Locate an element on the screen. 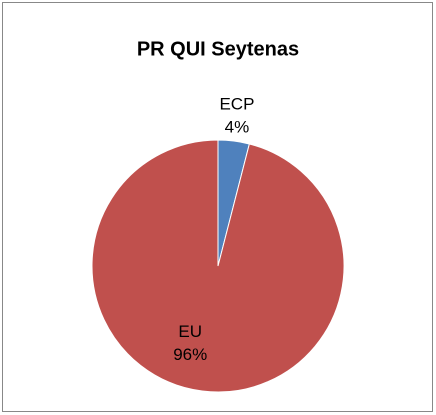 The height and width of the screenshot is (415, 436). slice-value-label: 4% is located at coordinates (237, 126).